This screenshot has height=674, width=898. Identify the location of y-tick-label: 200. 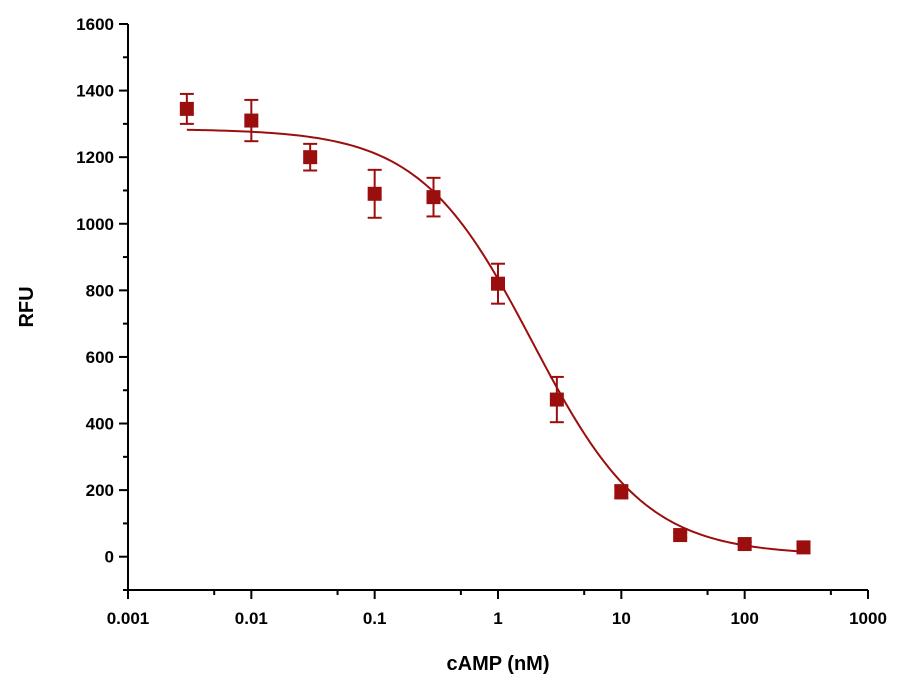
(100, 490).